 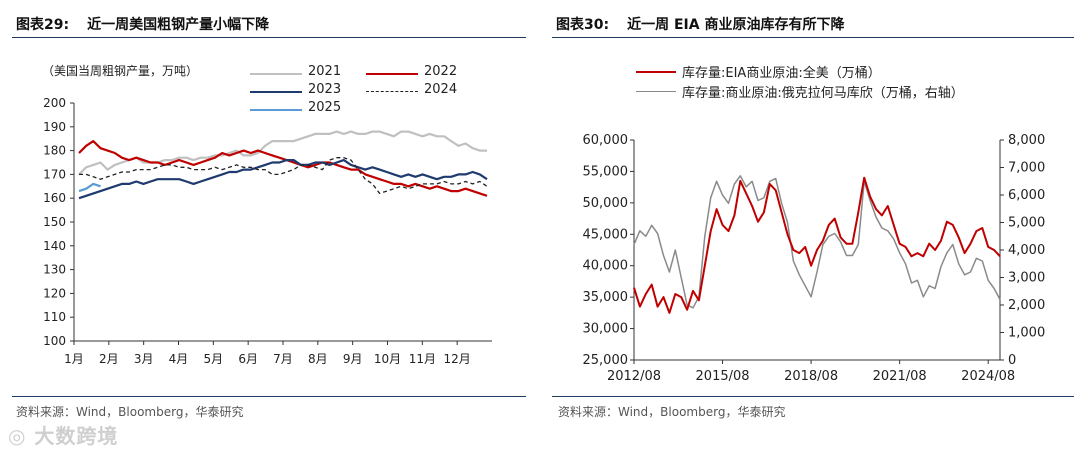 What do you see at coordinates (813, 37) in the screenshot?
I see `right-title-rule` at bounding box center [813, 37].